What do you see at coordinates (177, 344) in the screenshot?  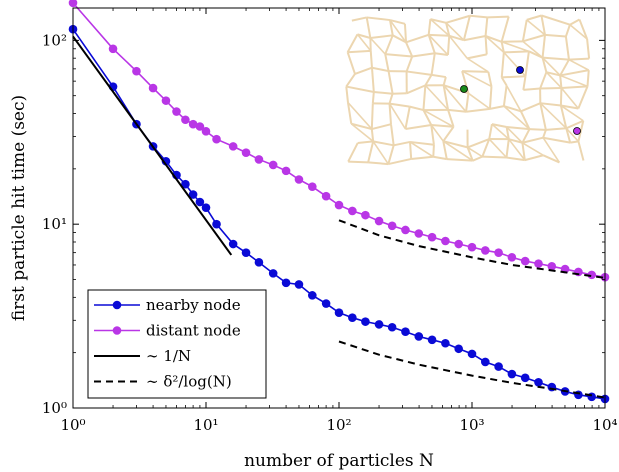 I see `legend: nearby node distant node ∼ 1/N ∼ δ²/log(N)` at bounding box center [177, 344].